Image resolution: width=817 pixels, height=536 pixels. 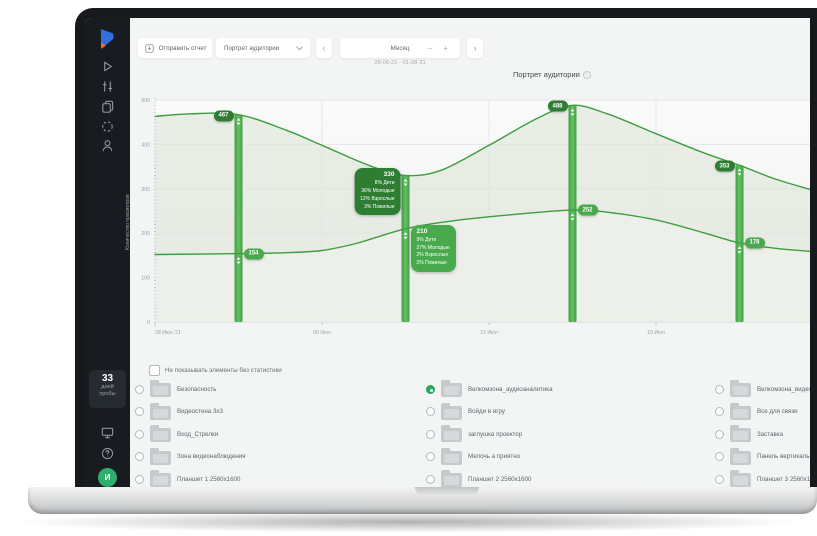 I want to click on laptop-notch, so click(x=447, y=491).